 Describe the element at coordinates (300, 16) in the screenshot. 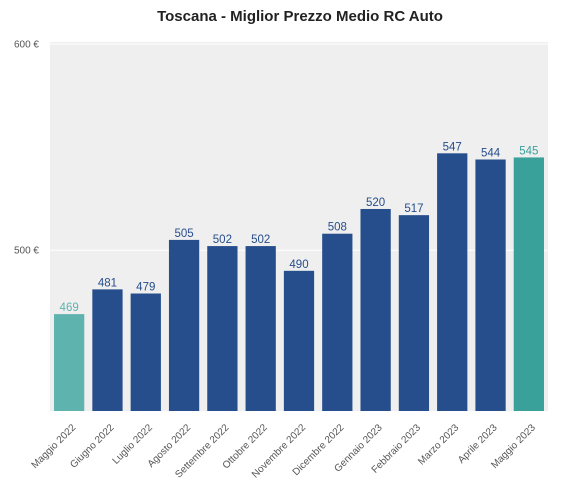

I see `chart-title: Toscana - Miglior Prezzo Medio RC Auto` at that location.